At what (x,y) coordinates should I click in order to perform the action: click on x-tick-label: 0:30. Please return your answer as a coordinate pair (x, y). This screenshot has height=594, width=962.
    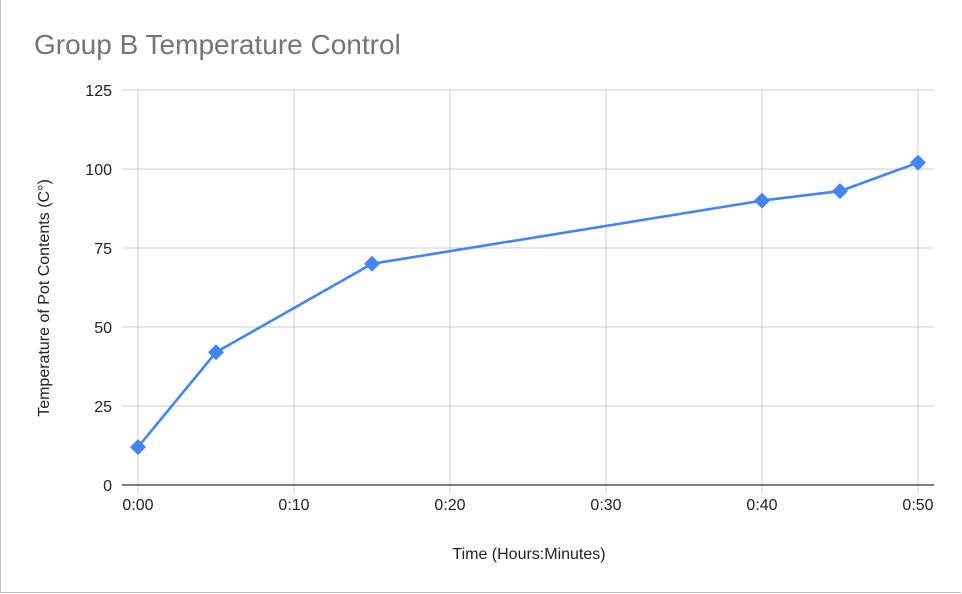
    Looking at the image, I should click on (605, 505).